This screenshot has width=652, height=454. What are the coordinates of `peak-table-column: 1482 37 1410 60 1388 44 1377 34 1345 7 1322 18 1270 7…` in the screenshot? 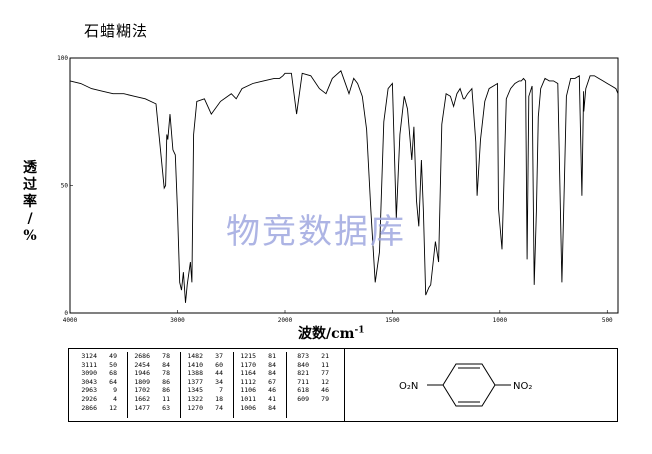 It's located at (207, 385).